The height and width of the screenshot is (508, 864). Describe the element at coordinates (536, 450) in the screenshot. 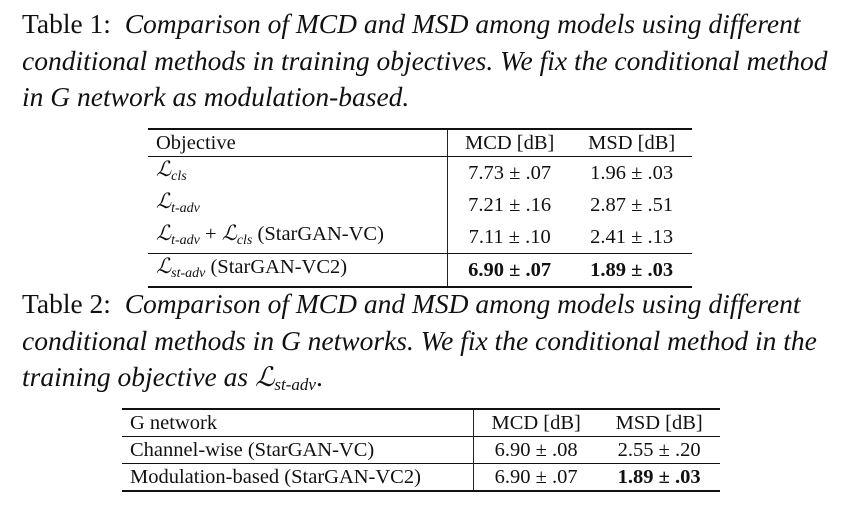

I see `mcd-value: 6.90 ± .08` at that location.